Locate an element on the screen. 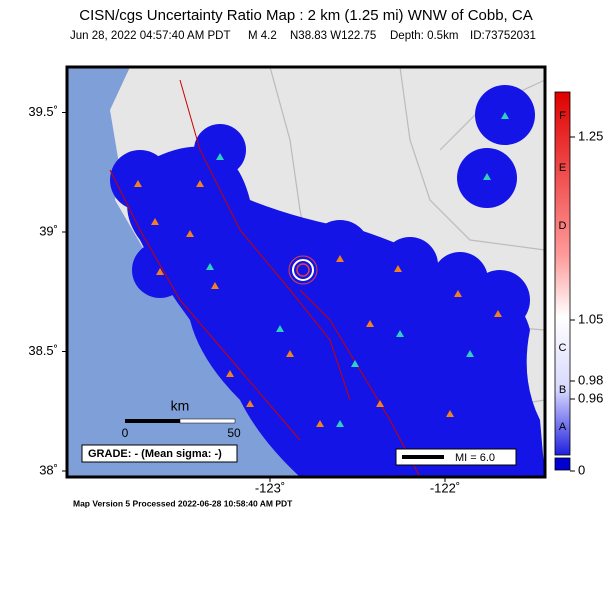 The width and height of the screenshot is (612, 597). lon-tick-label: -122˚ is located at coordinates (445, 487).